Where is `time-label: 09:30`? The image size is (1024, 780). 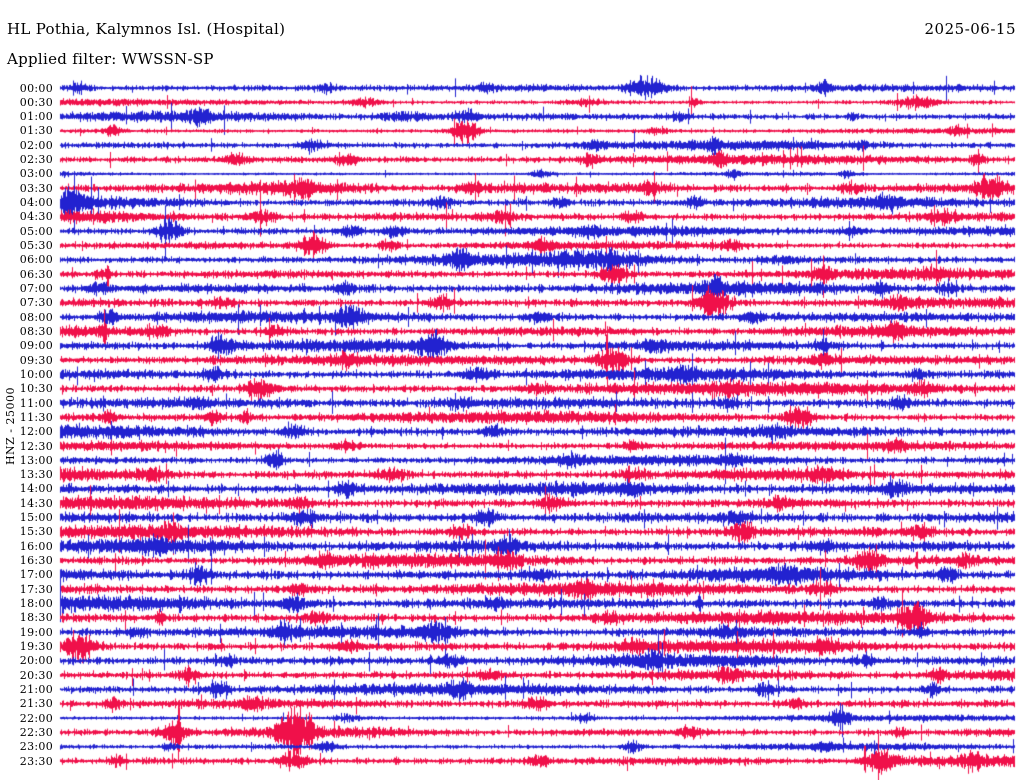
time-label: 09:30 is located at coordinates (36, 360).